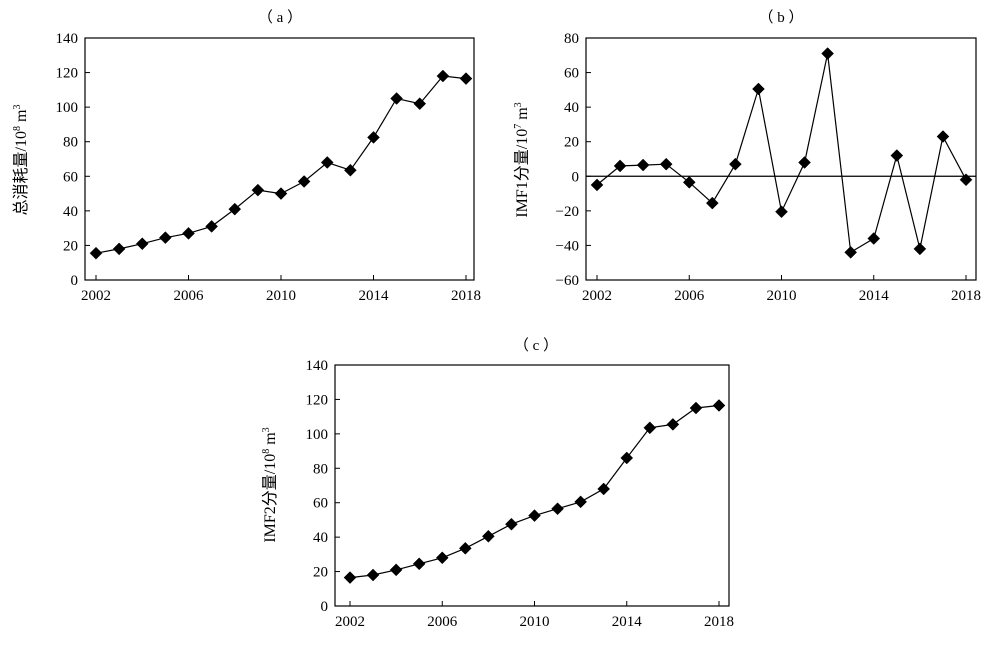 Image resolution: width=1000 pixels, height=659 pixels. What do you see at coordinates (522, 159) in the screenshot?
I see `panel-b-y-axis-label: IMF1分量/107 m3` at bounding box center [522, 159].